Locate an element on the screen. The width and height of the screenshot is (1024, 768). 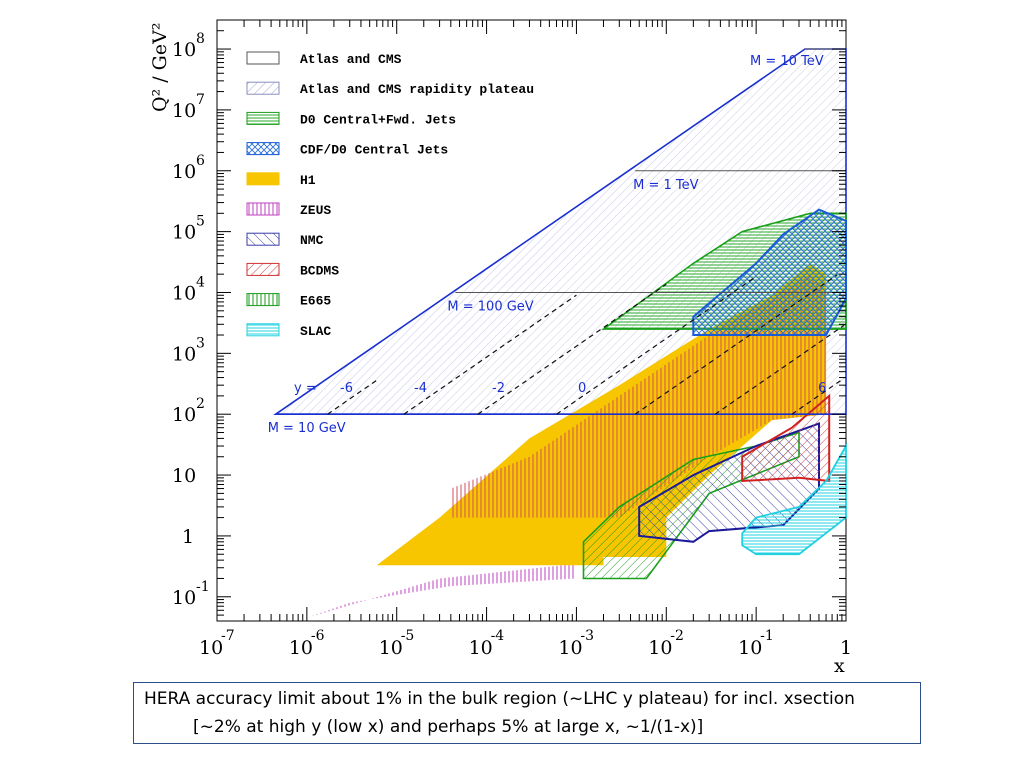
mass-line-label: M = 10 TeV is located at coordinates (787, 61).